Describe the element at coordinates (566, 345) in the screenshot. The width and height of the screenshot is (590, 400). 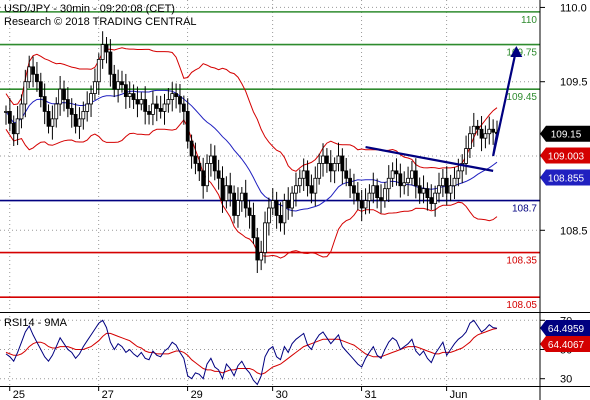
I see `rsi-tag-label: 64.4067` at that location.